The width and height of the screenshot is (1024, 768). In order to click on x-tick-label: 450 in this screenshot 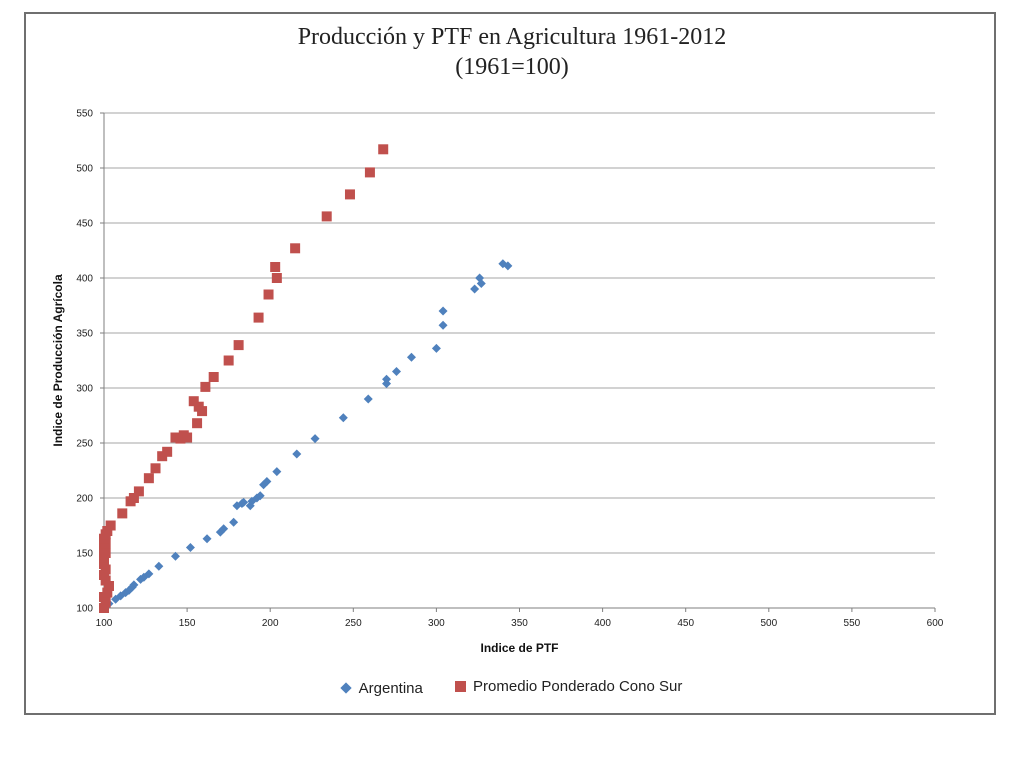, I will do `click(685, 623)`.